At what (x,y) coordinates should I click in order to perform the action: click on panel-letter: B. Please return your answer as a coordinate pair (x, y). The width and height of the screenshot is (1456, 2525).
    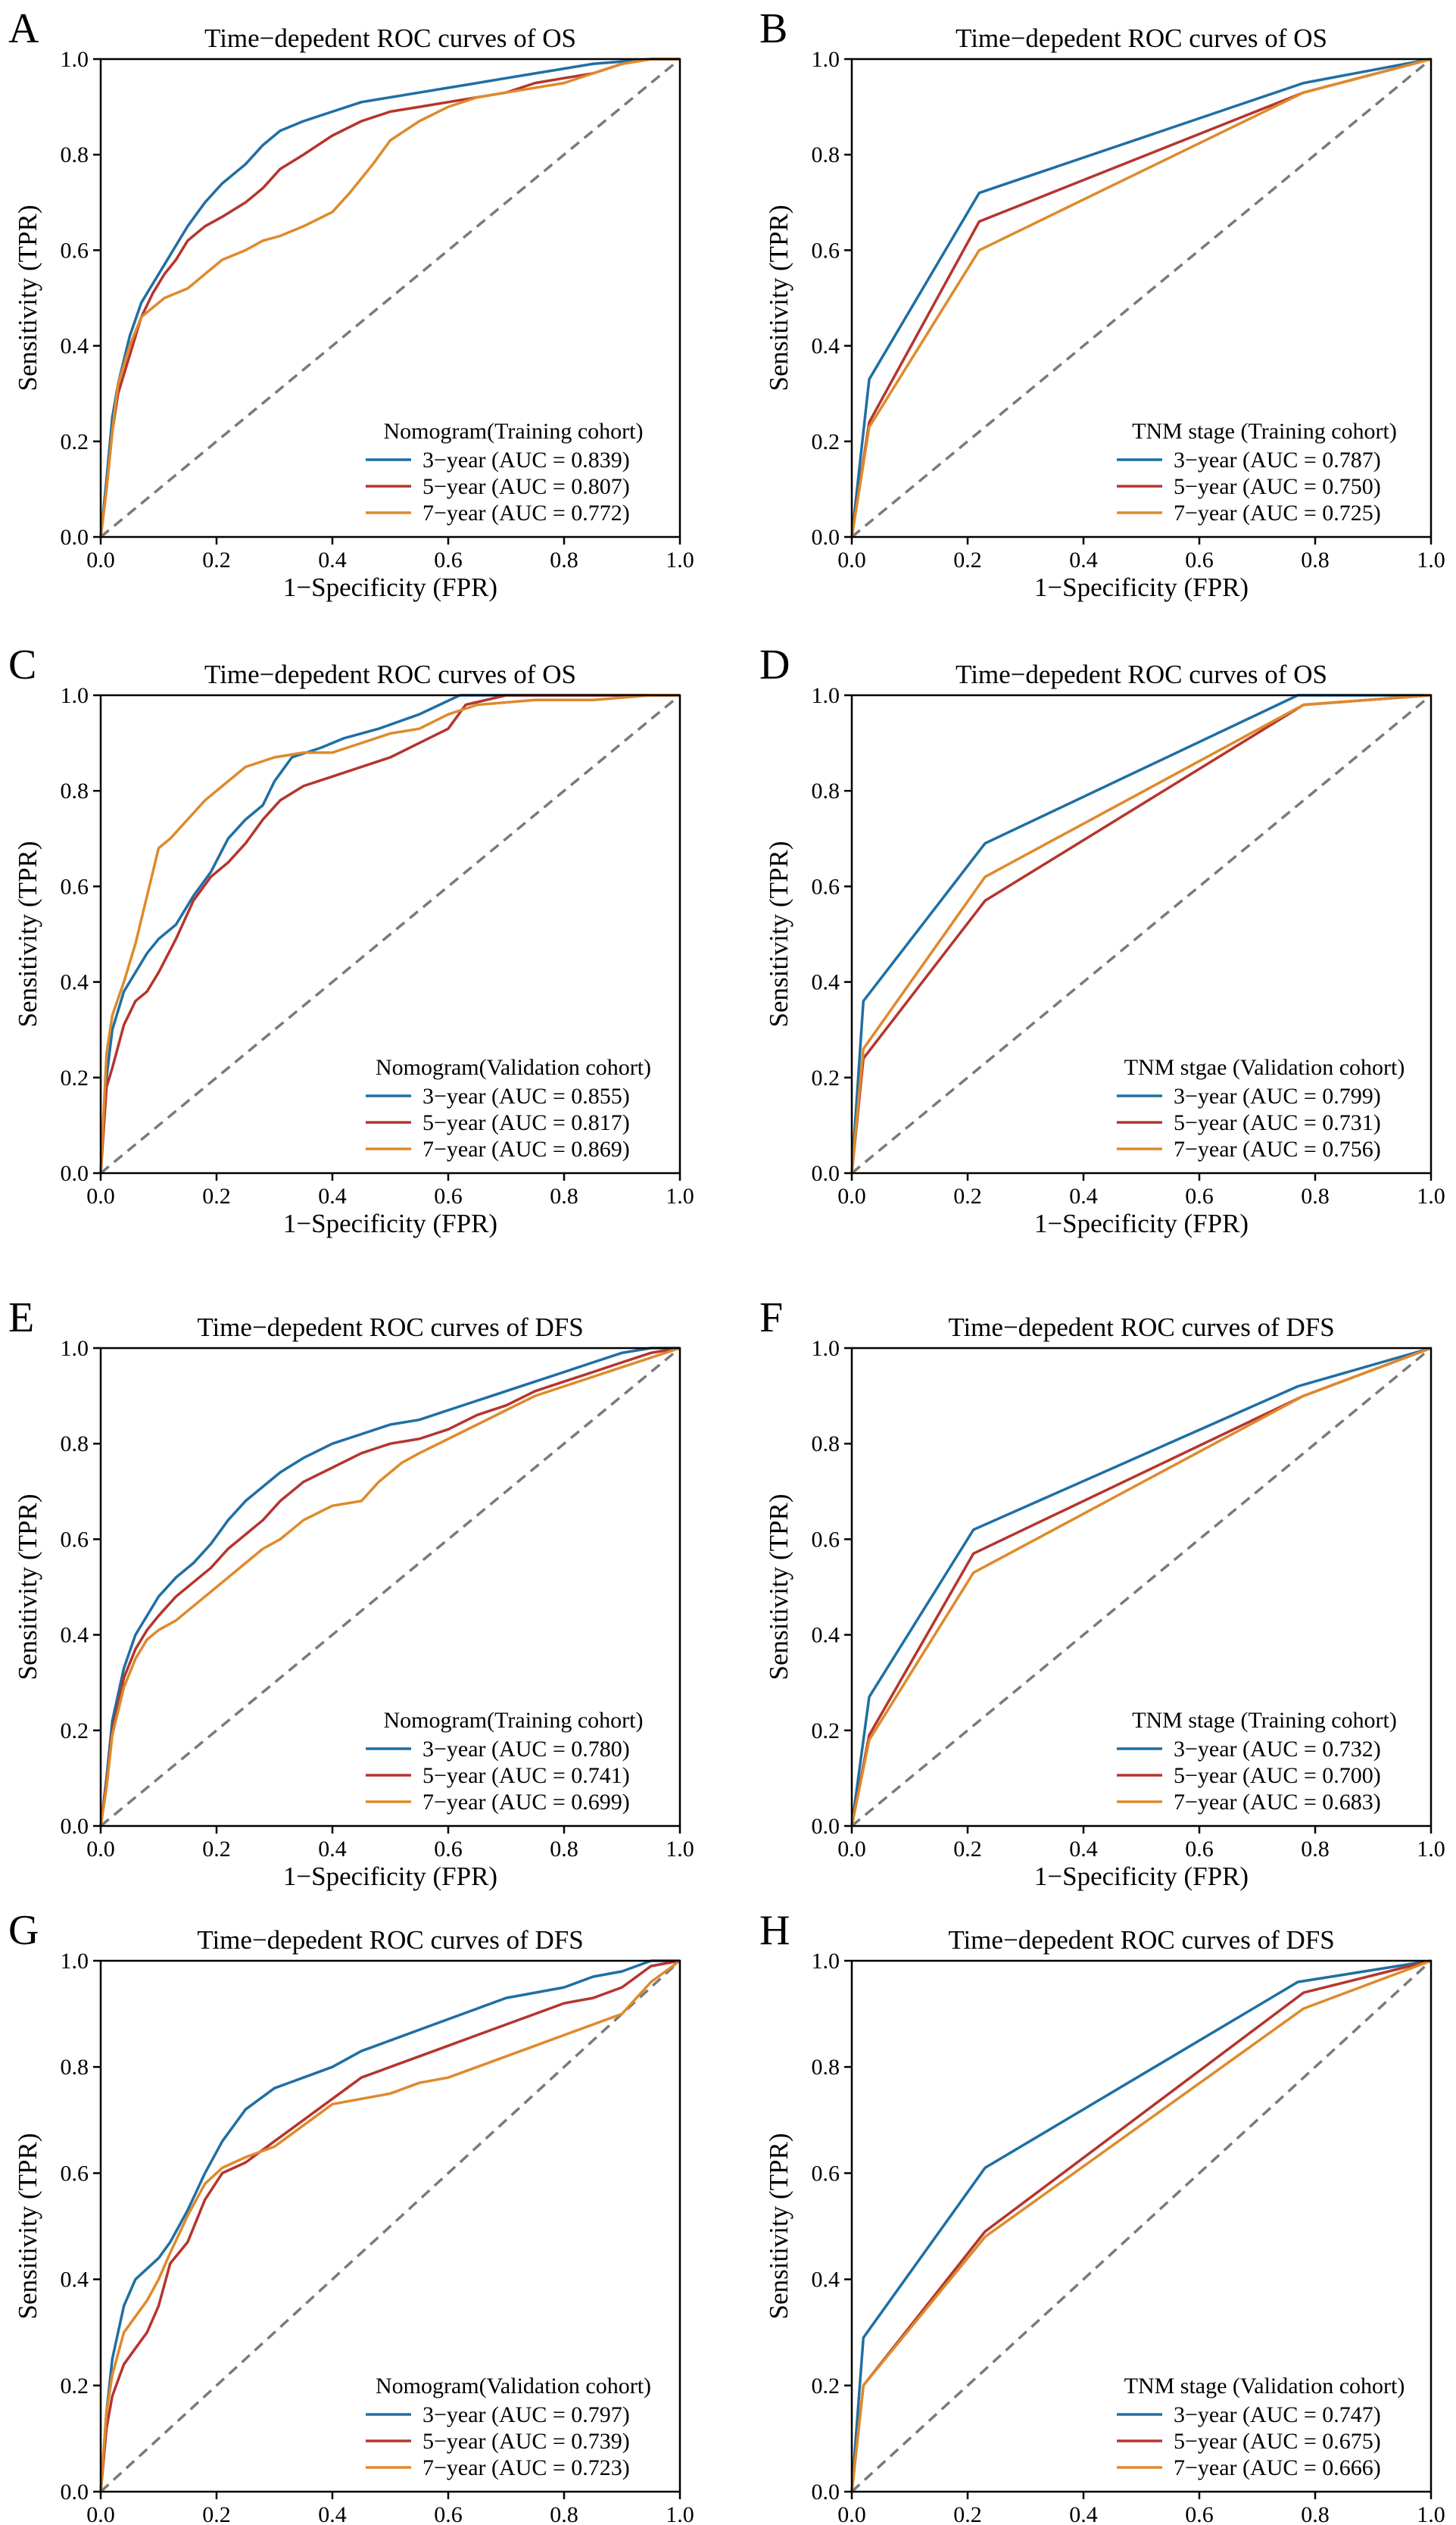
    Looking at the image, I should click on (773, 28).